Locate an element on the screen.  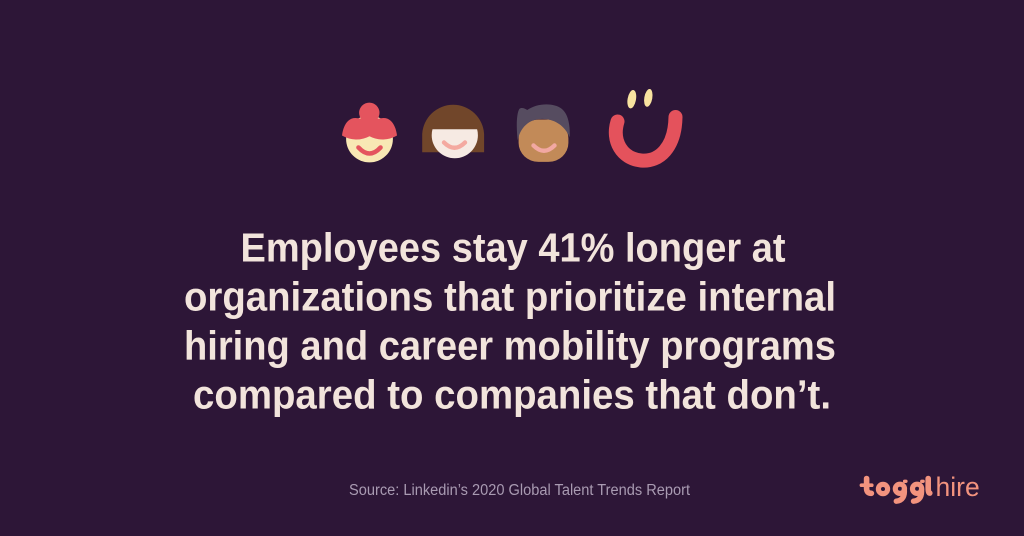
svg-text: hire is located at coordinates (958, 487).